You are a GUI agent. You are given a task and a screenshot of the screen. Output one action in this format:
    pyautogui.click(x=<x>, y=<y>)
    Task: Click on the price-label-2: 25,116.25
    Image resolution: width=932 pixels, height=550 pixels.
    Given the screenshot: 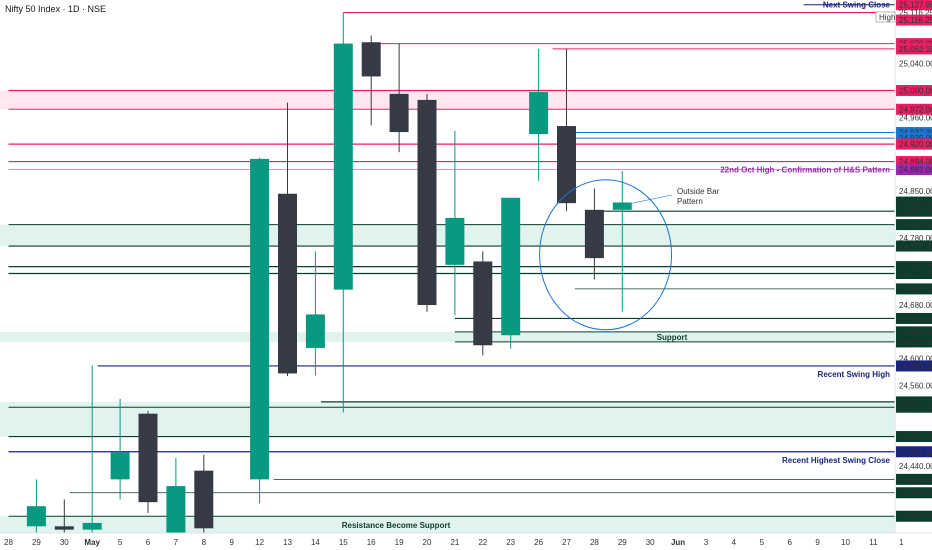 What is the action you would take?
    pyautogui.click(x=915, y=20)
    